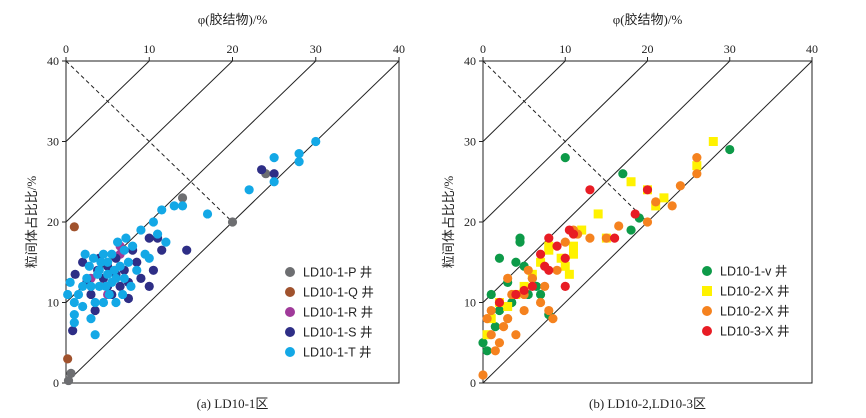 The width and height of the screenshot is (866, 418). What do you see at coordinates (753, 272) in the screenshot?
I see `legend-label: LD10-1-v 井` at bounding box center [753, 272].